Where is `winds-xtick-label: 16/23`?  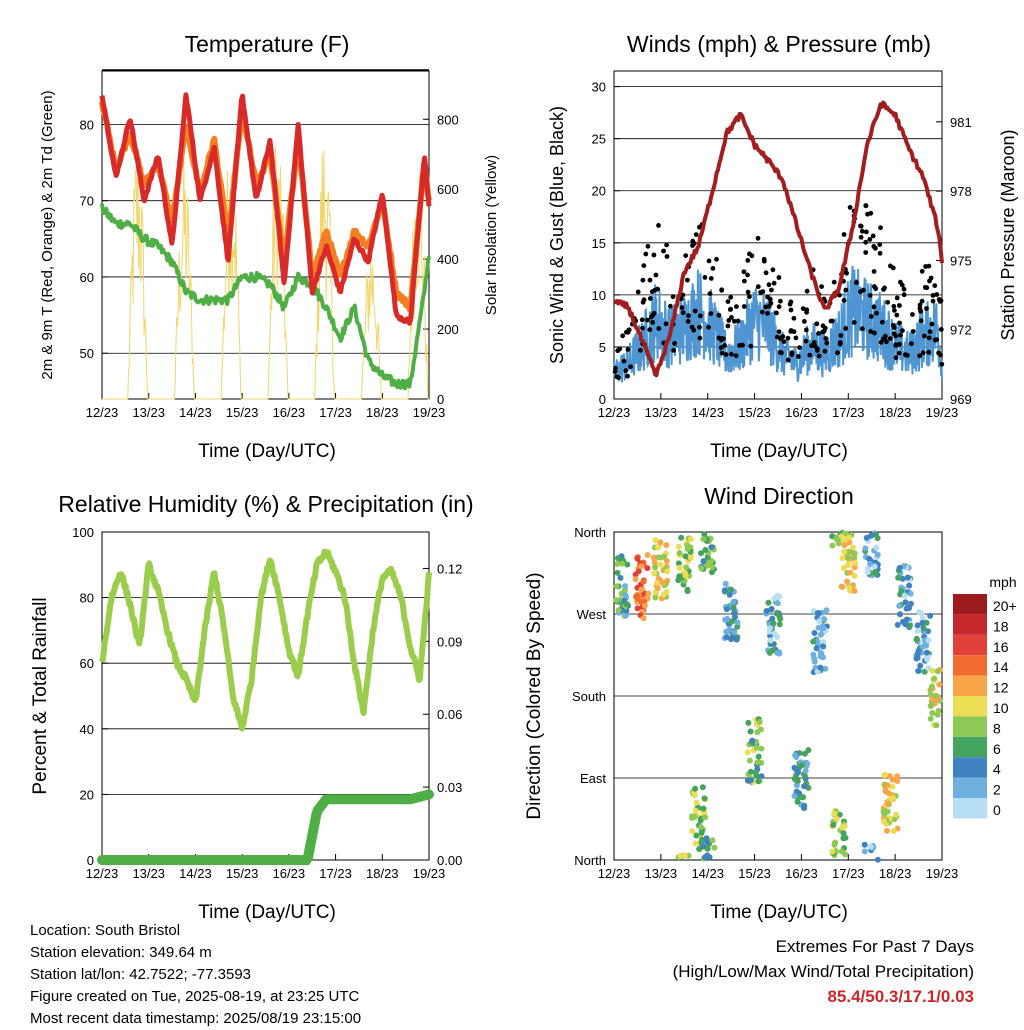 winds-xtick-label: 16/23 is located at coordinates (801, 412).